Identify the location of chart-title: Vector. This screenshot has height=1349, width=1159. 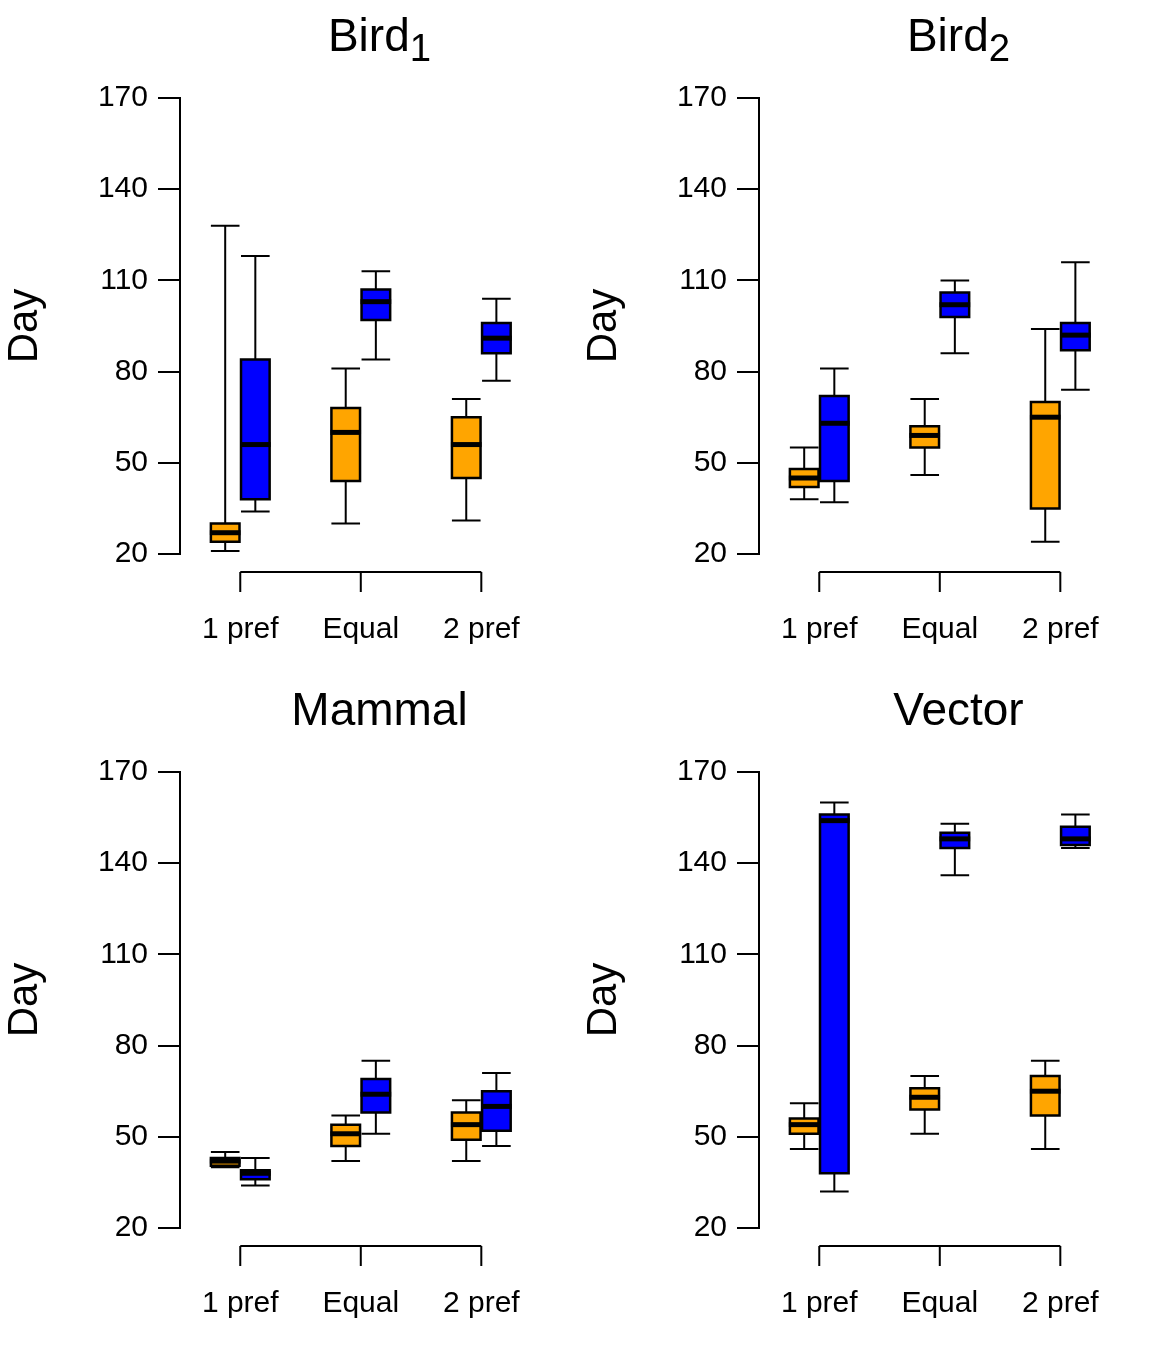
(958, 709).